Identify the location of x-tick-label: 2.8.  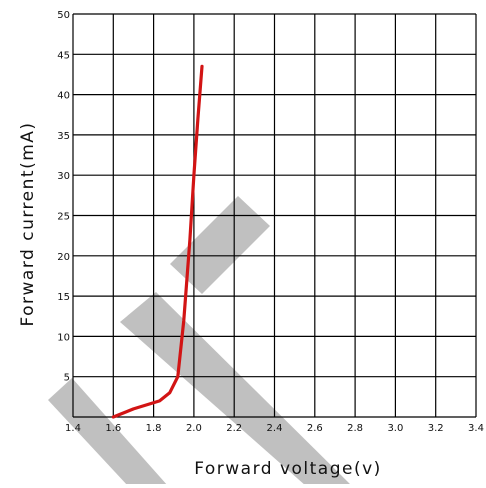
(355, 428).